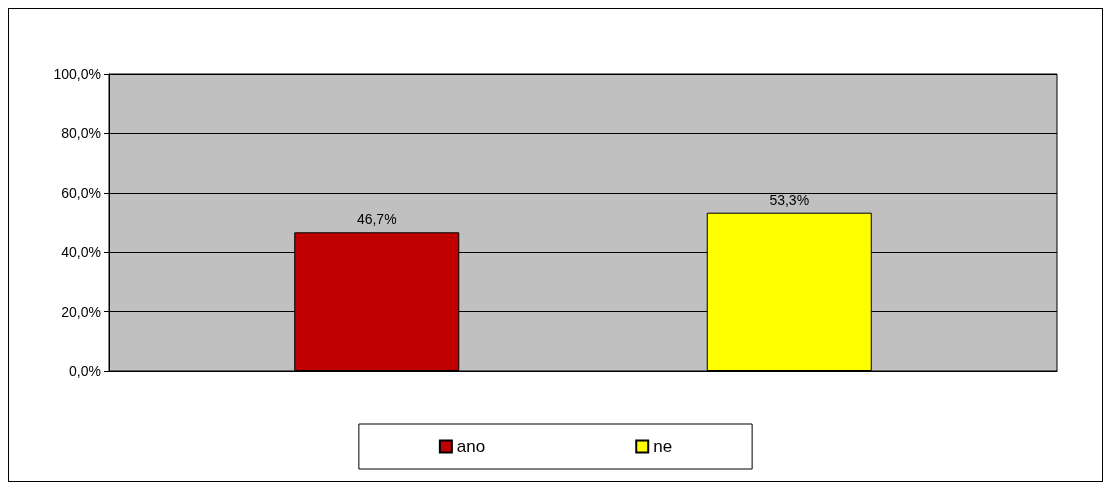 The image size is (1111, 490). Describe the element at coordinates (376, 219) in the screenshot. I see `data-label: 46,7%` at that location.